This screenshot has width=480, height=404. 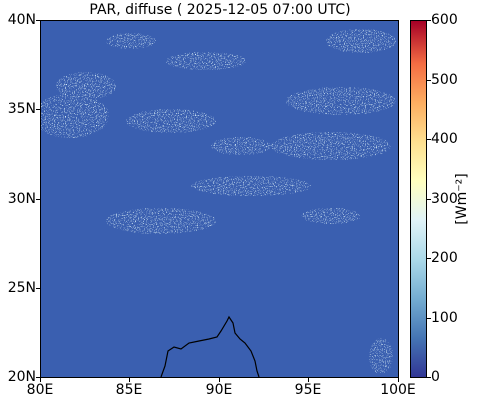 I want to click on colorbar-unit-label: [Wm⁻²], so click(x=462, y=199).